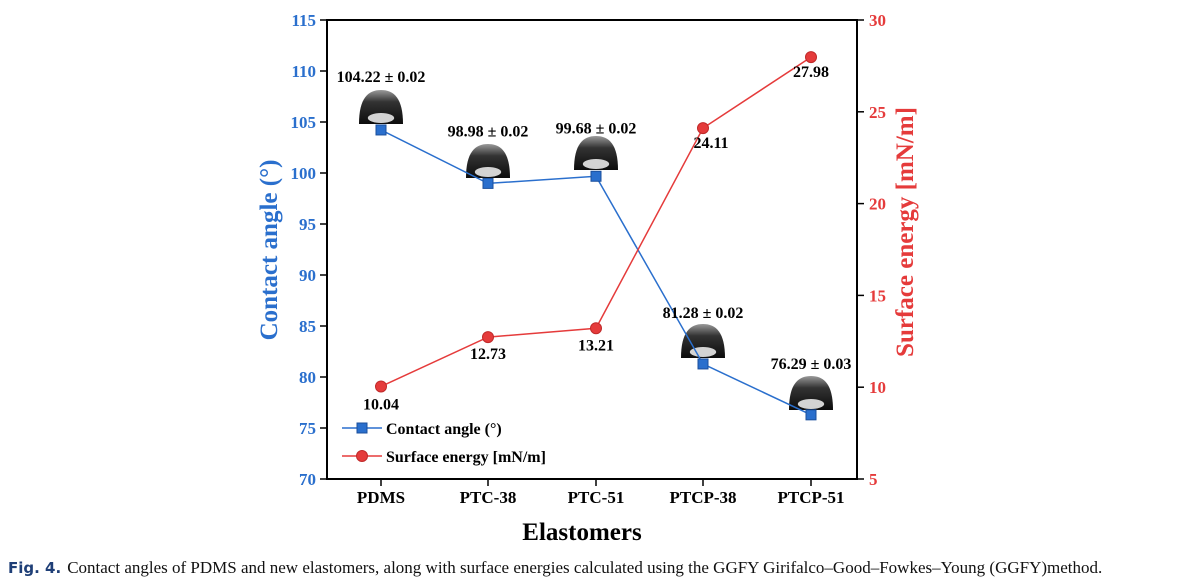  Describe the element at coordinates (488, 131) in the screenshot. I see `contact-angle-data-label: 98.98 ± 0.02` at that location.